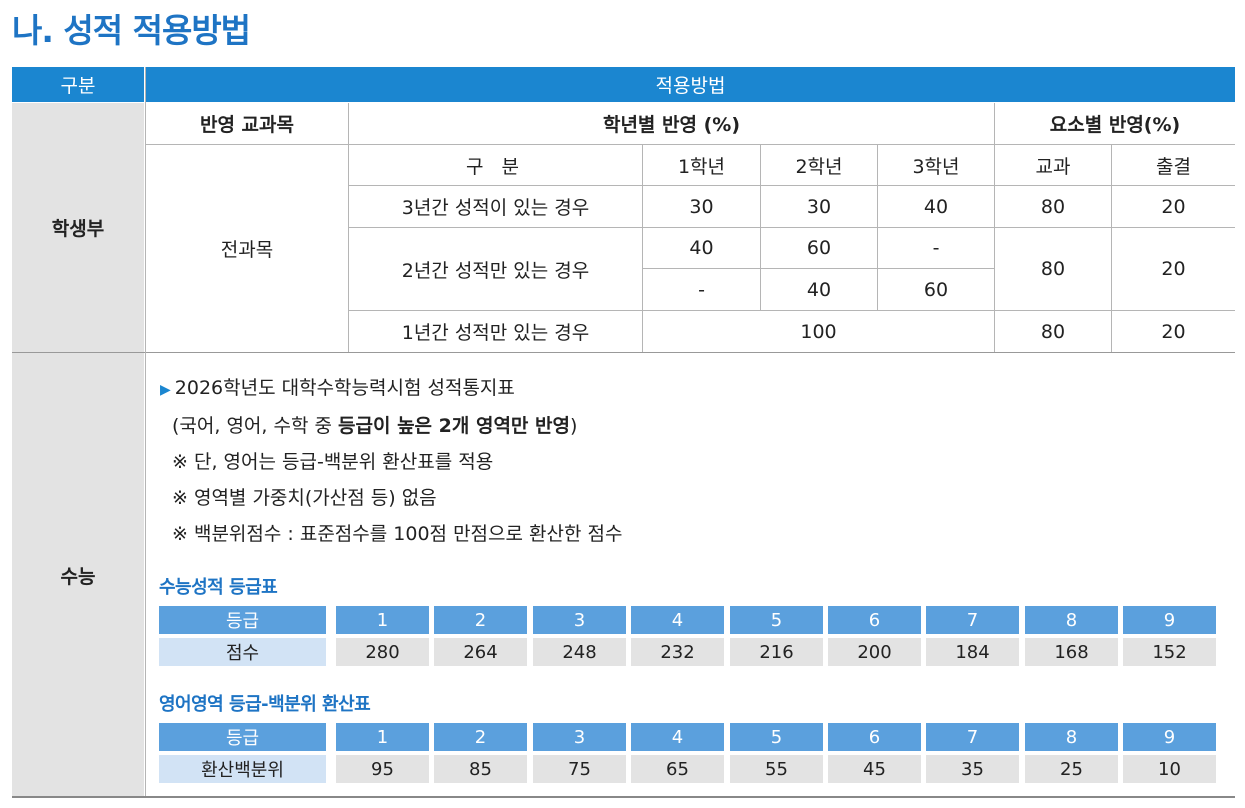 This screenshot has height=808, width=1245. I want to click on value-cell: 200, so click(874, 652).